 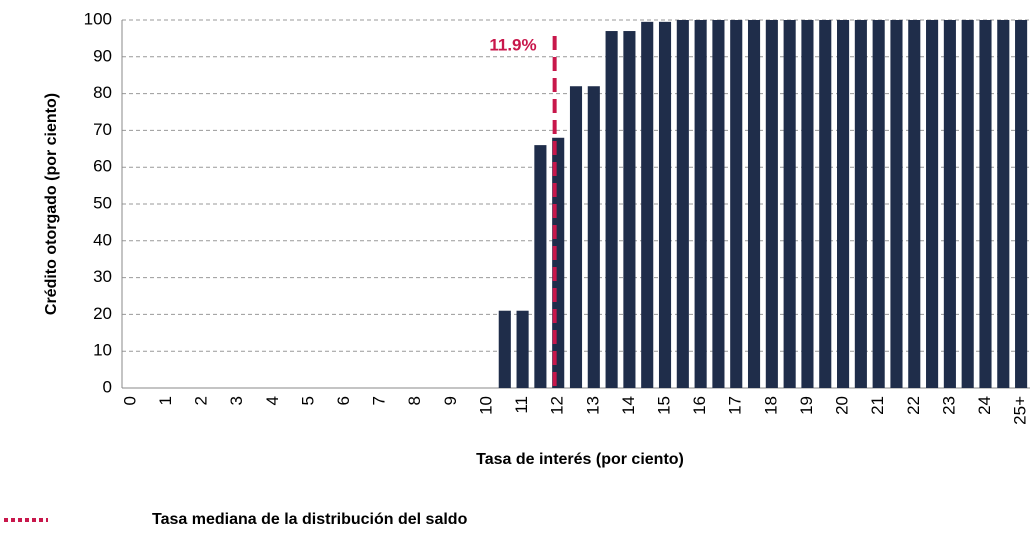 What do you see at coordinates (102, 350) in the screenshot?
I see `y-tick-label: 10` at bounding box center [102, 350].